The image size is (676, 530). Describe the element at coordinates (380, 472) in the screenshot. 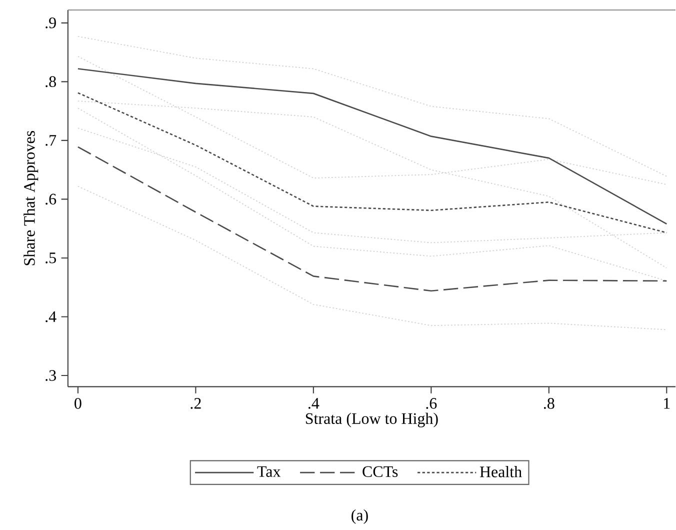

I see `legend-label: CCTs` at that location.